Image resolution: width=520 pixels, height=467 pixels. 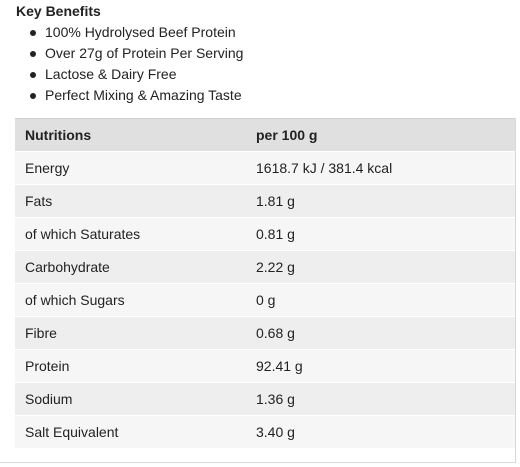 I want to click on benefit-item: Over 27g of Protein Per Serving, so click(x=136, y=53).